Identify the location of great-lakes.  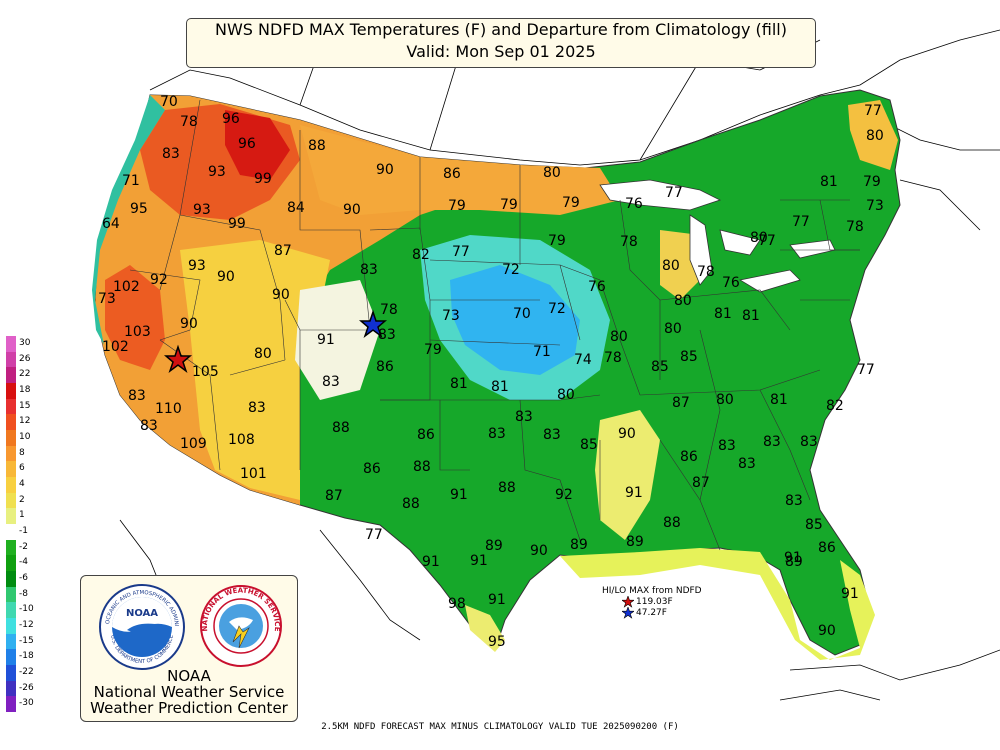
(717, 236).